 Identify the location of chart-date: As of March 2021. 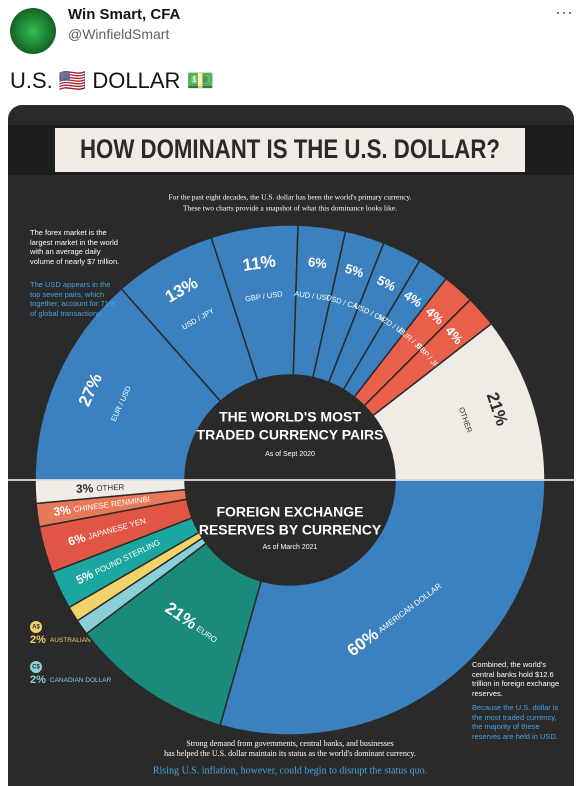
(290, 547).